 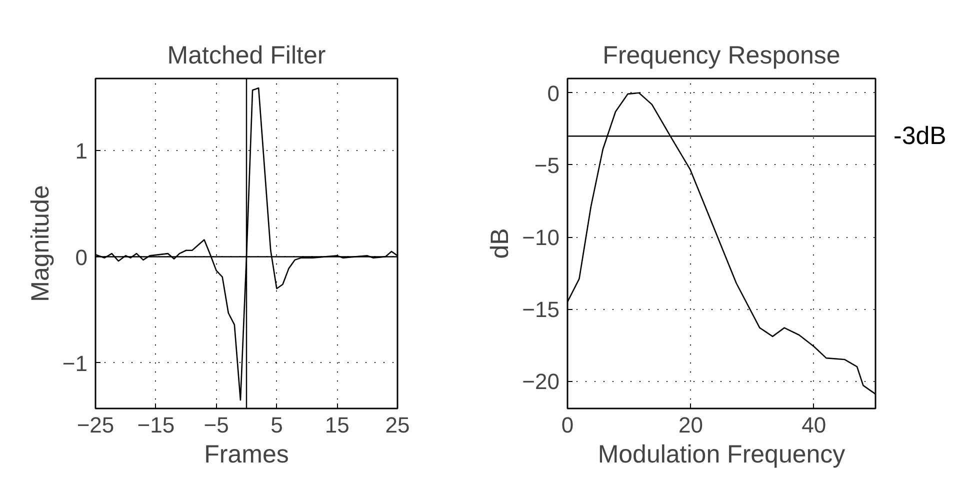 I want to click on y-tick-label: −10, so click(x=541, y=237).